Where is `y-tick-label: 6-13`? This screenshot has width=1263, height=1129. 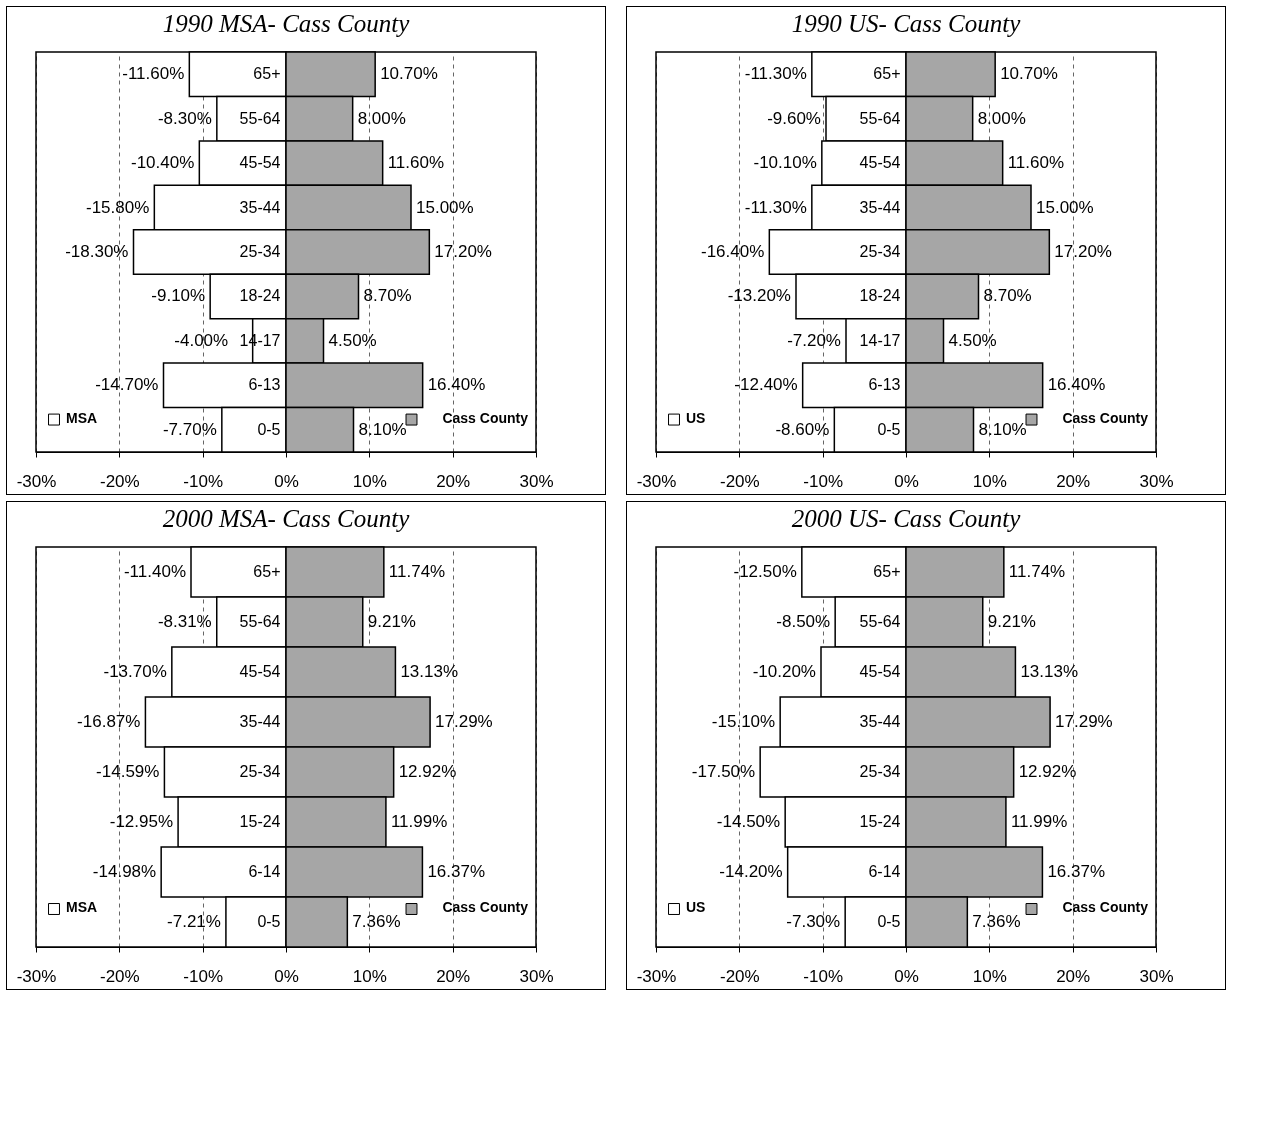
y-tick-label: 6-13 is located at coordinates (884, 385).